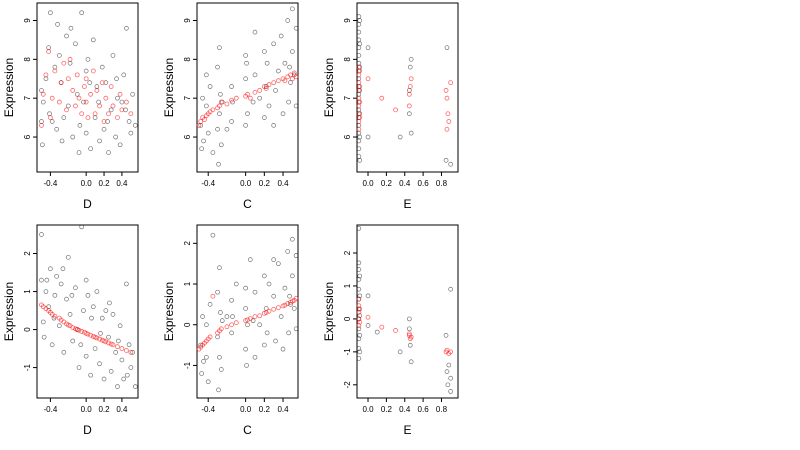 This screenshot has height=450, width=800. Describe the element at coordinates (283, 183) in the screenshot. I see `x-tick-label: 0.4` at that location.